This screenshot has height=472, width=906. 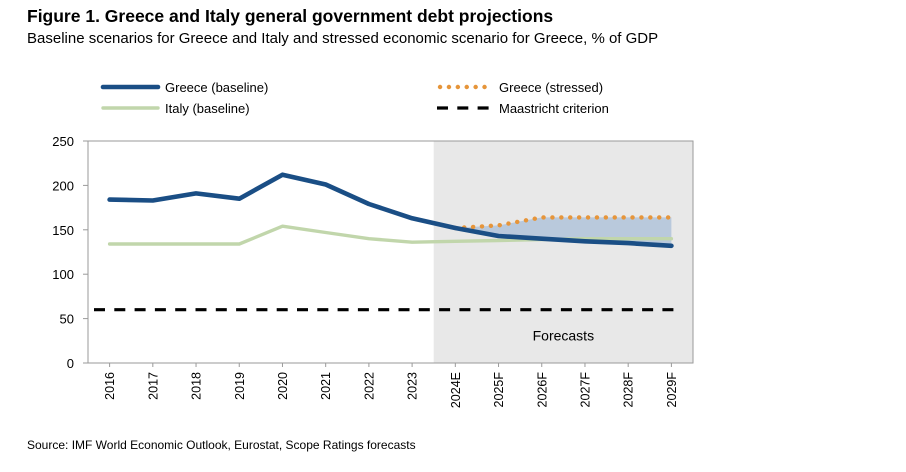 What do you see at coordinates (585, 217) in the screenshot?
I see `data-point-greece-stressed-2027f` at bounding box center [585, 217].